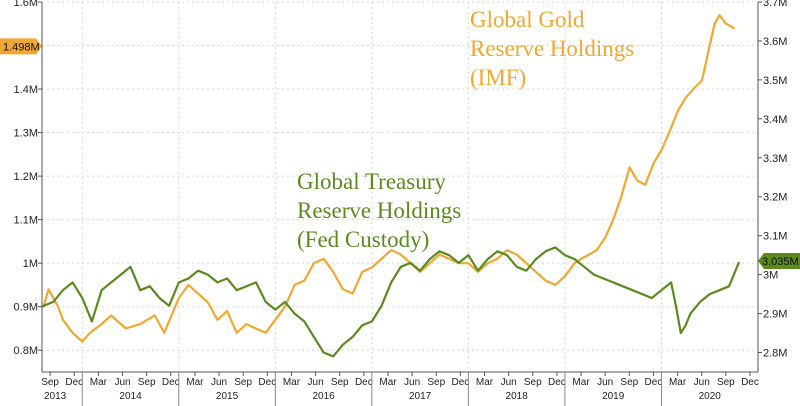 Image resolution: width=800 pixels, height=406 pixels. I want to click on right-tick-label: 3.5M, so click(775, 81).